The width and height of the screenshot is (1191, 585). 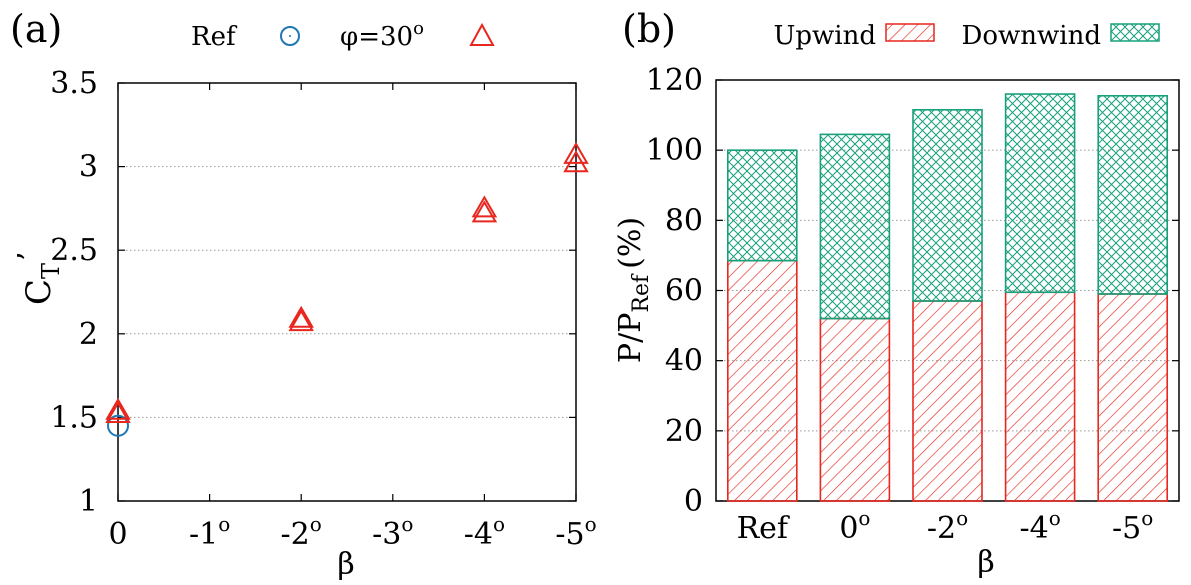 What do you see at coordinates (88, 334) in the screenshot?
I see `chart-a-y-tick-label: 2` at bounding box center [88, 334].